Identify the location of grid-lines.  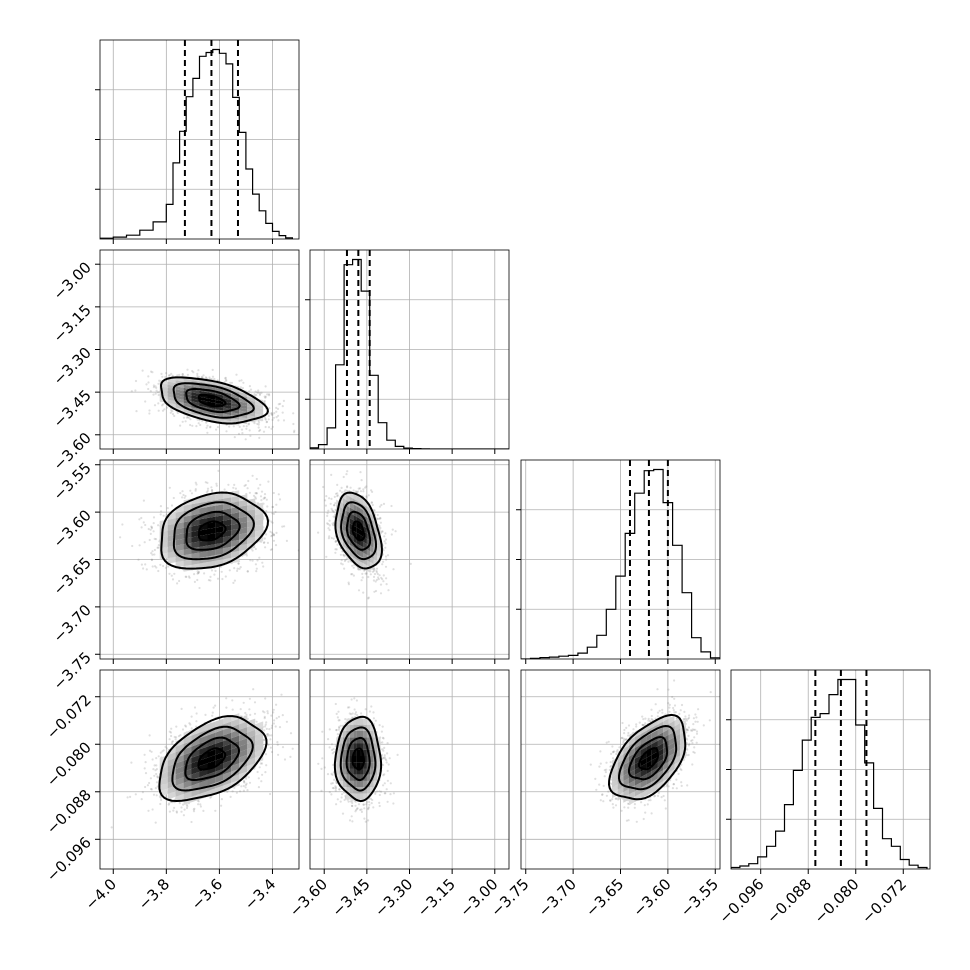
(830, 769).